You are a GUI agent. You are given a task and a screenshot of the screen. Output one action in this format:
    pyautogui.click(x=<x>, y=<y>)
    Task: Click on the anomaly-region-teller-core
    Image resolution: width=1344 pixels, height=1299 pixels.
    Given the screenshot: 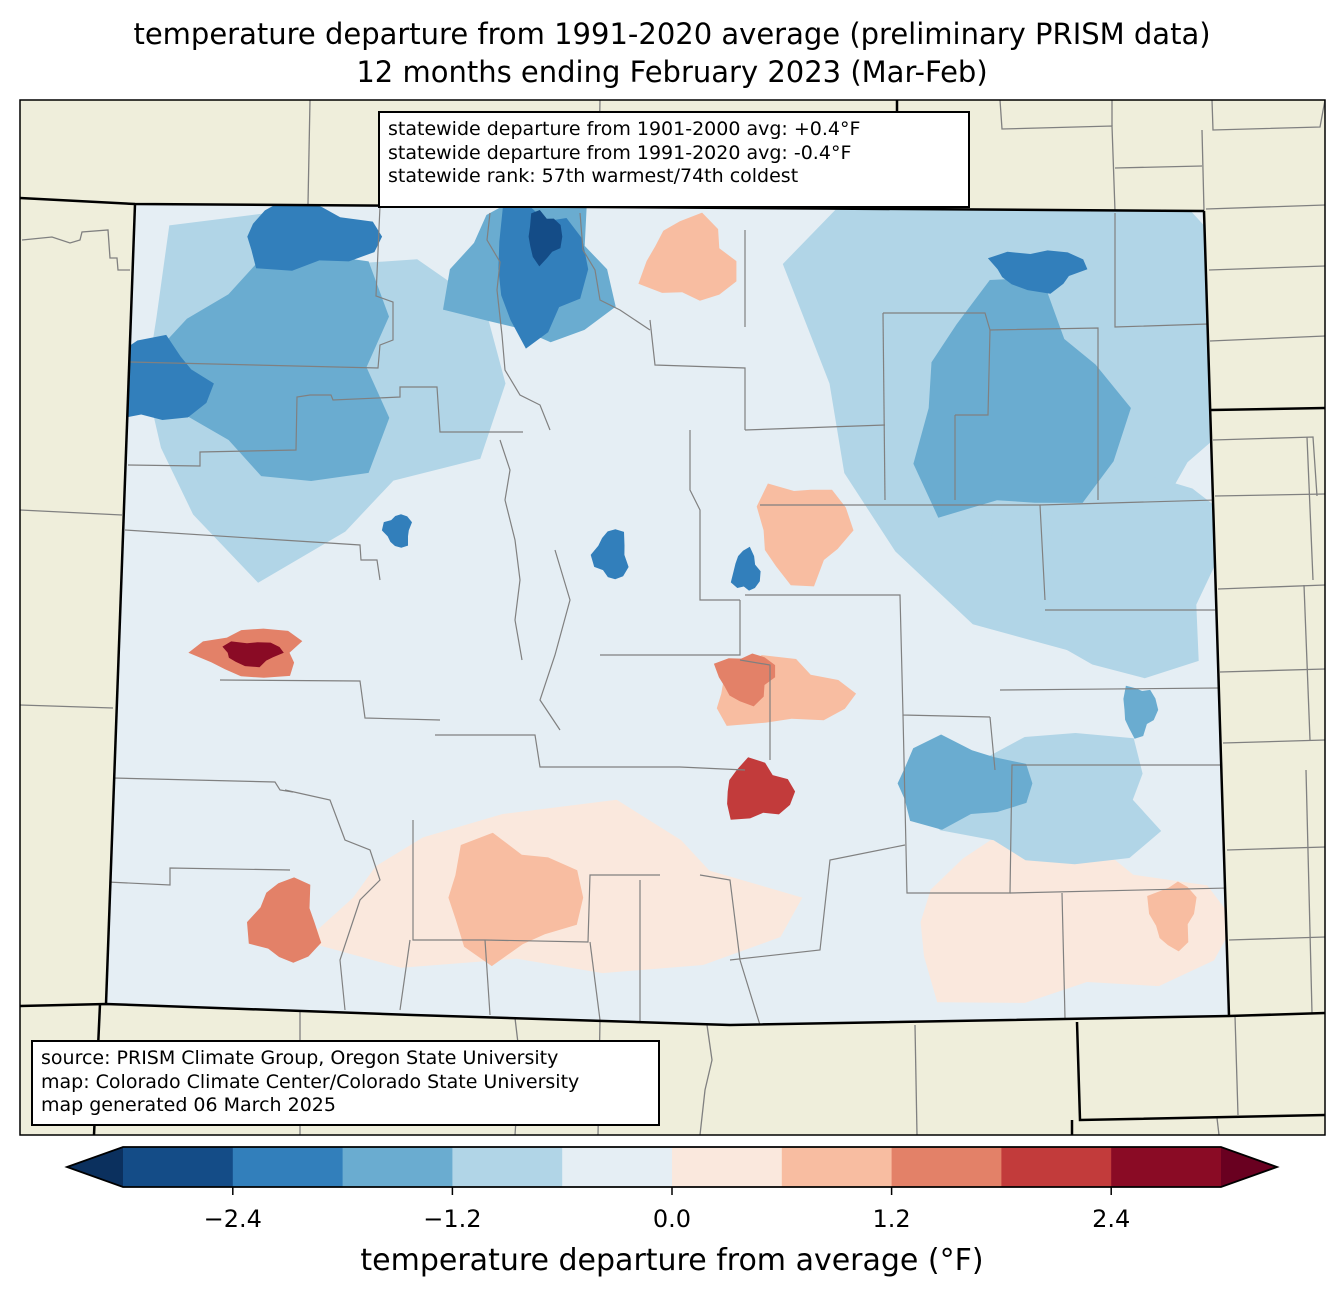 What is the action you would take?
    pyautogui.click(x=745, y=568)
    